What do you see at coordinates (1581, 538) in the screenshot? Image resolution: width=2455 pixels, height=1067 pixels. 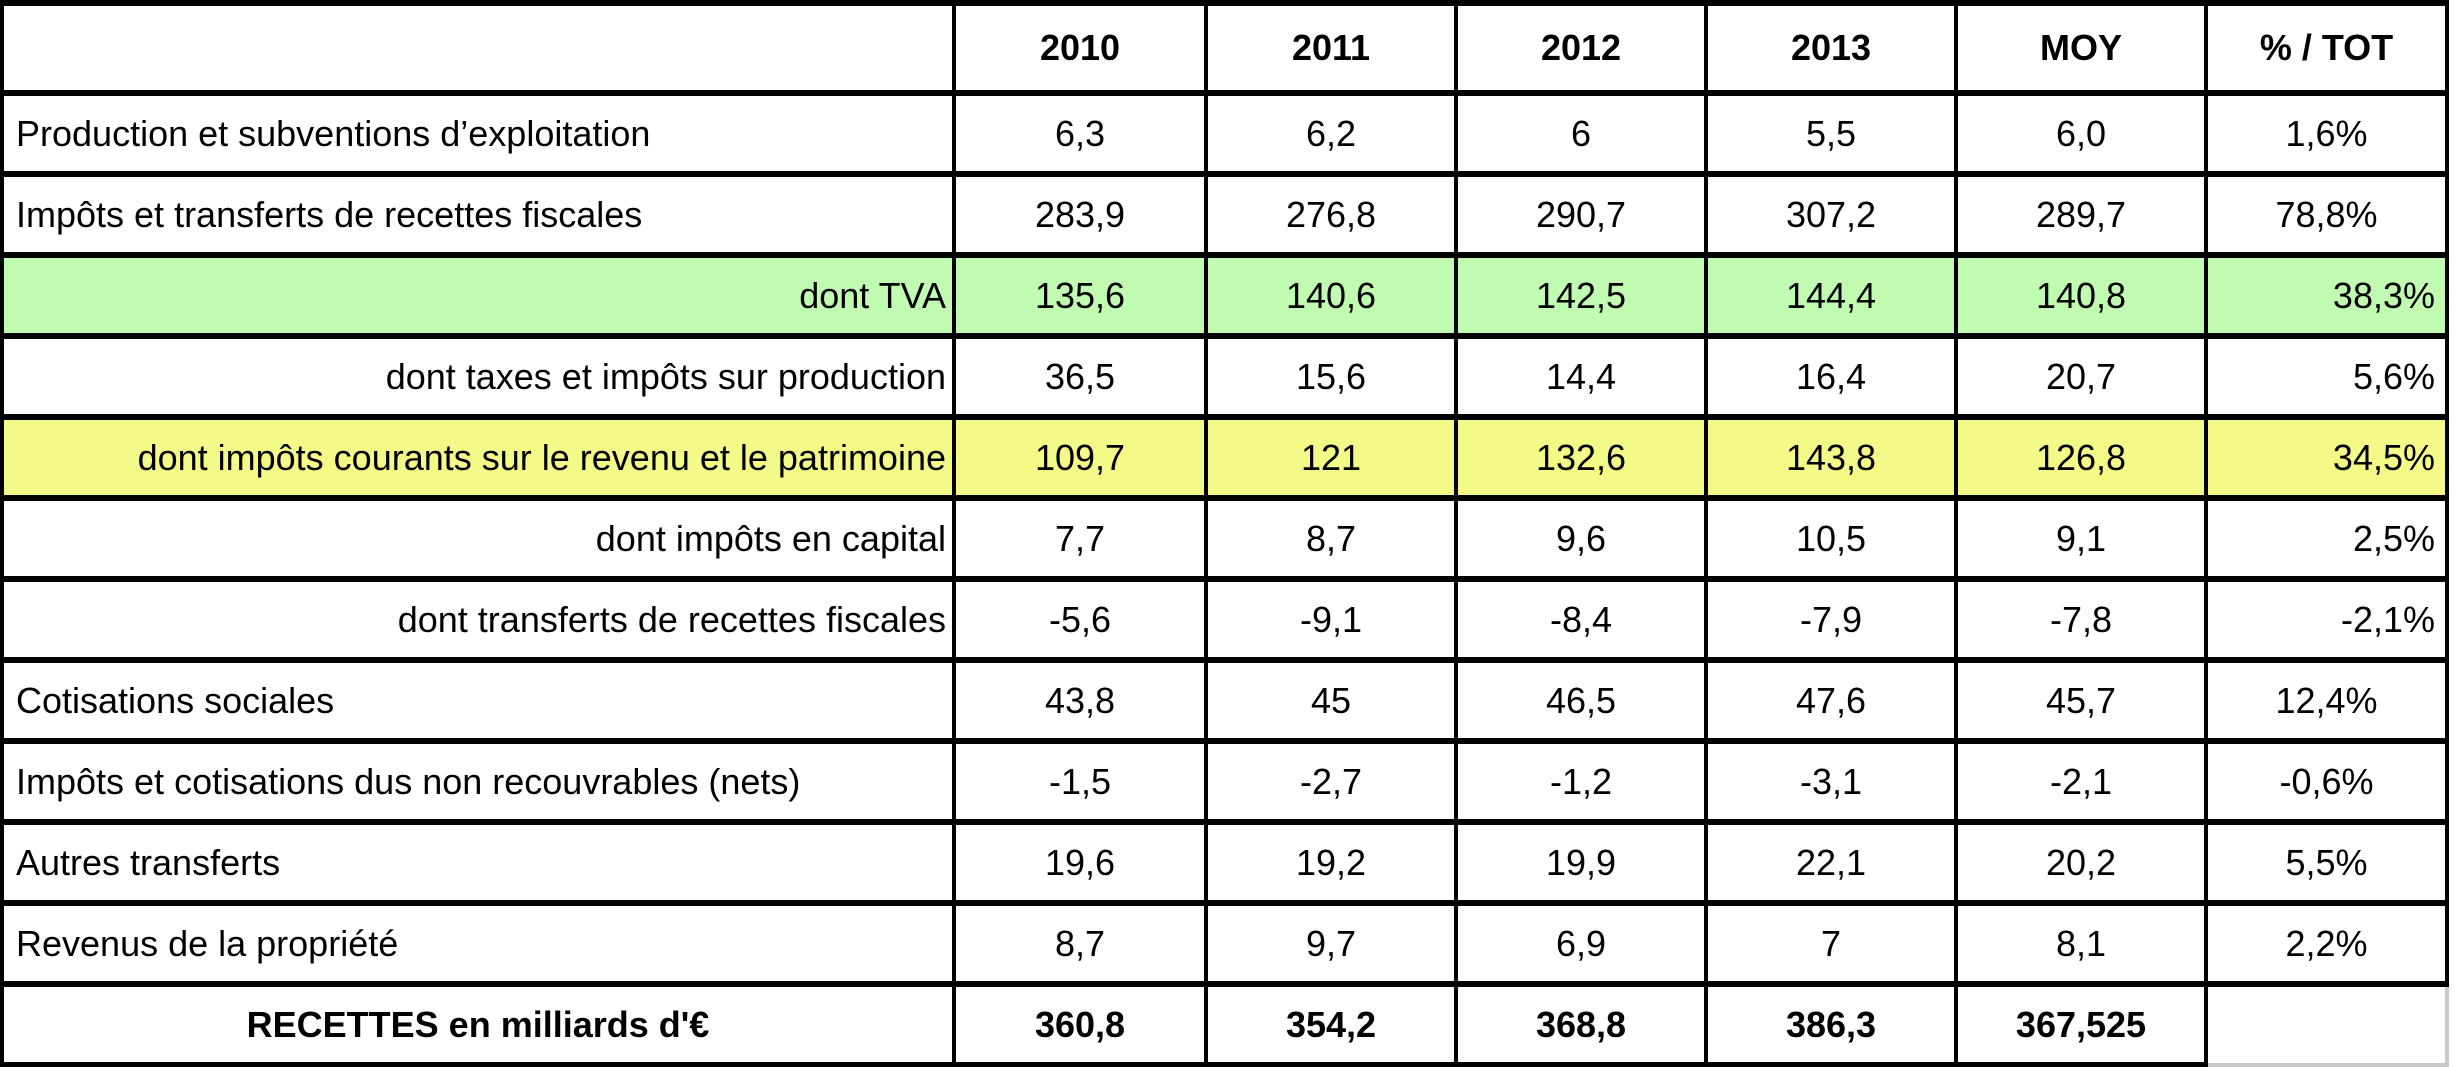 I see `value-cell: 9,6` at bounding box center [1581, 538].